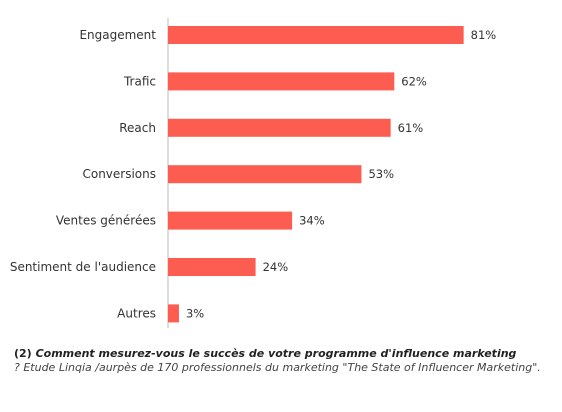 Image resolution: width=562 pixels, height=412 pixels. What do you see at coordinates (414, 81) in the screenshot?
I see `value-label: 62%` at bounding box center [414, 81].